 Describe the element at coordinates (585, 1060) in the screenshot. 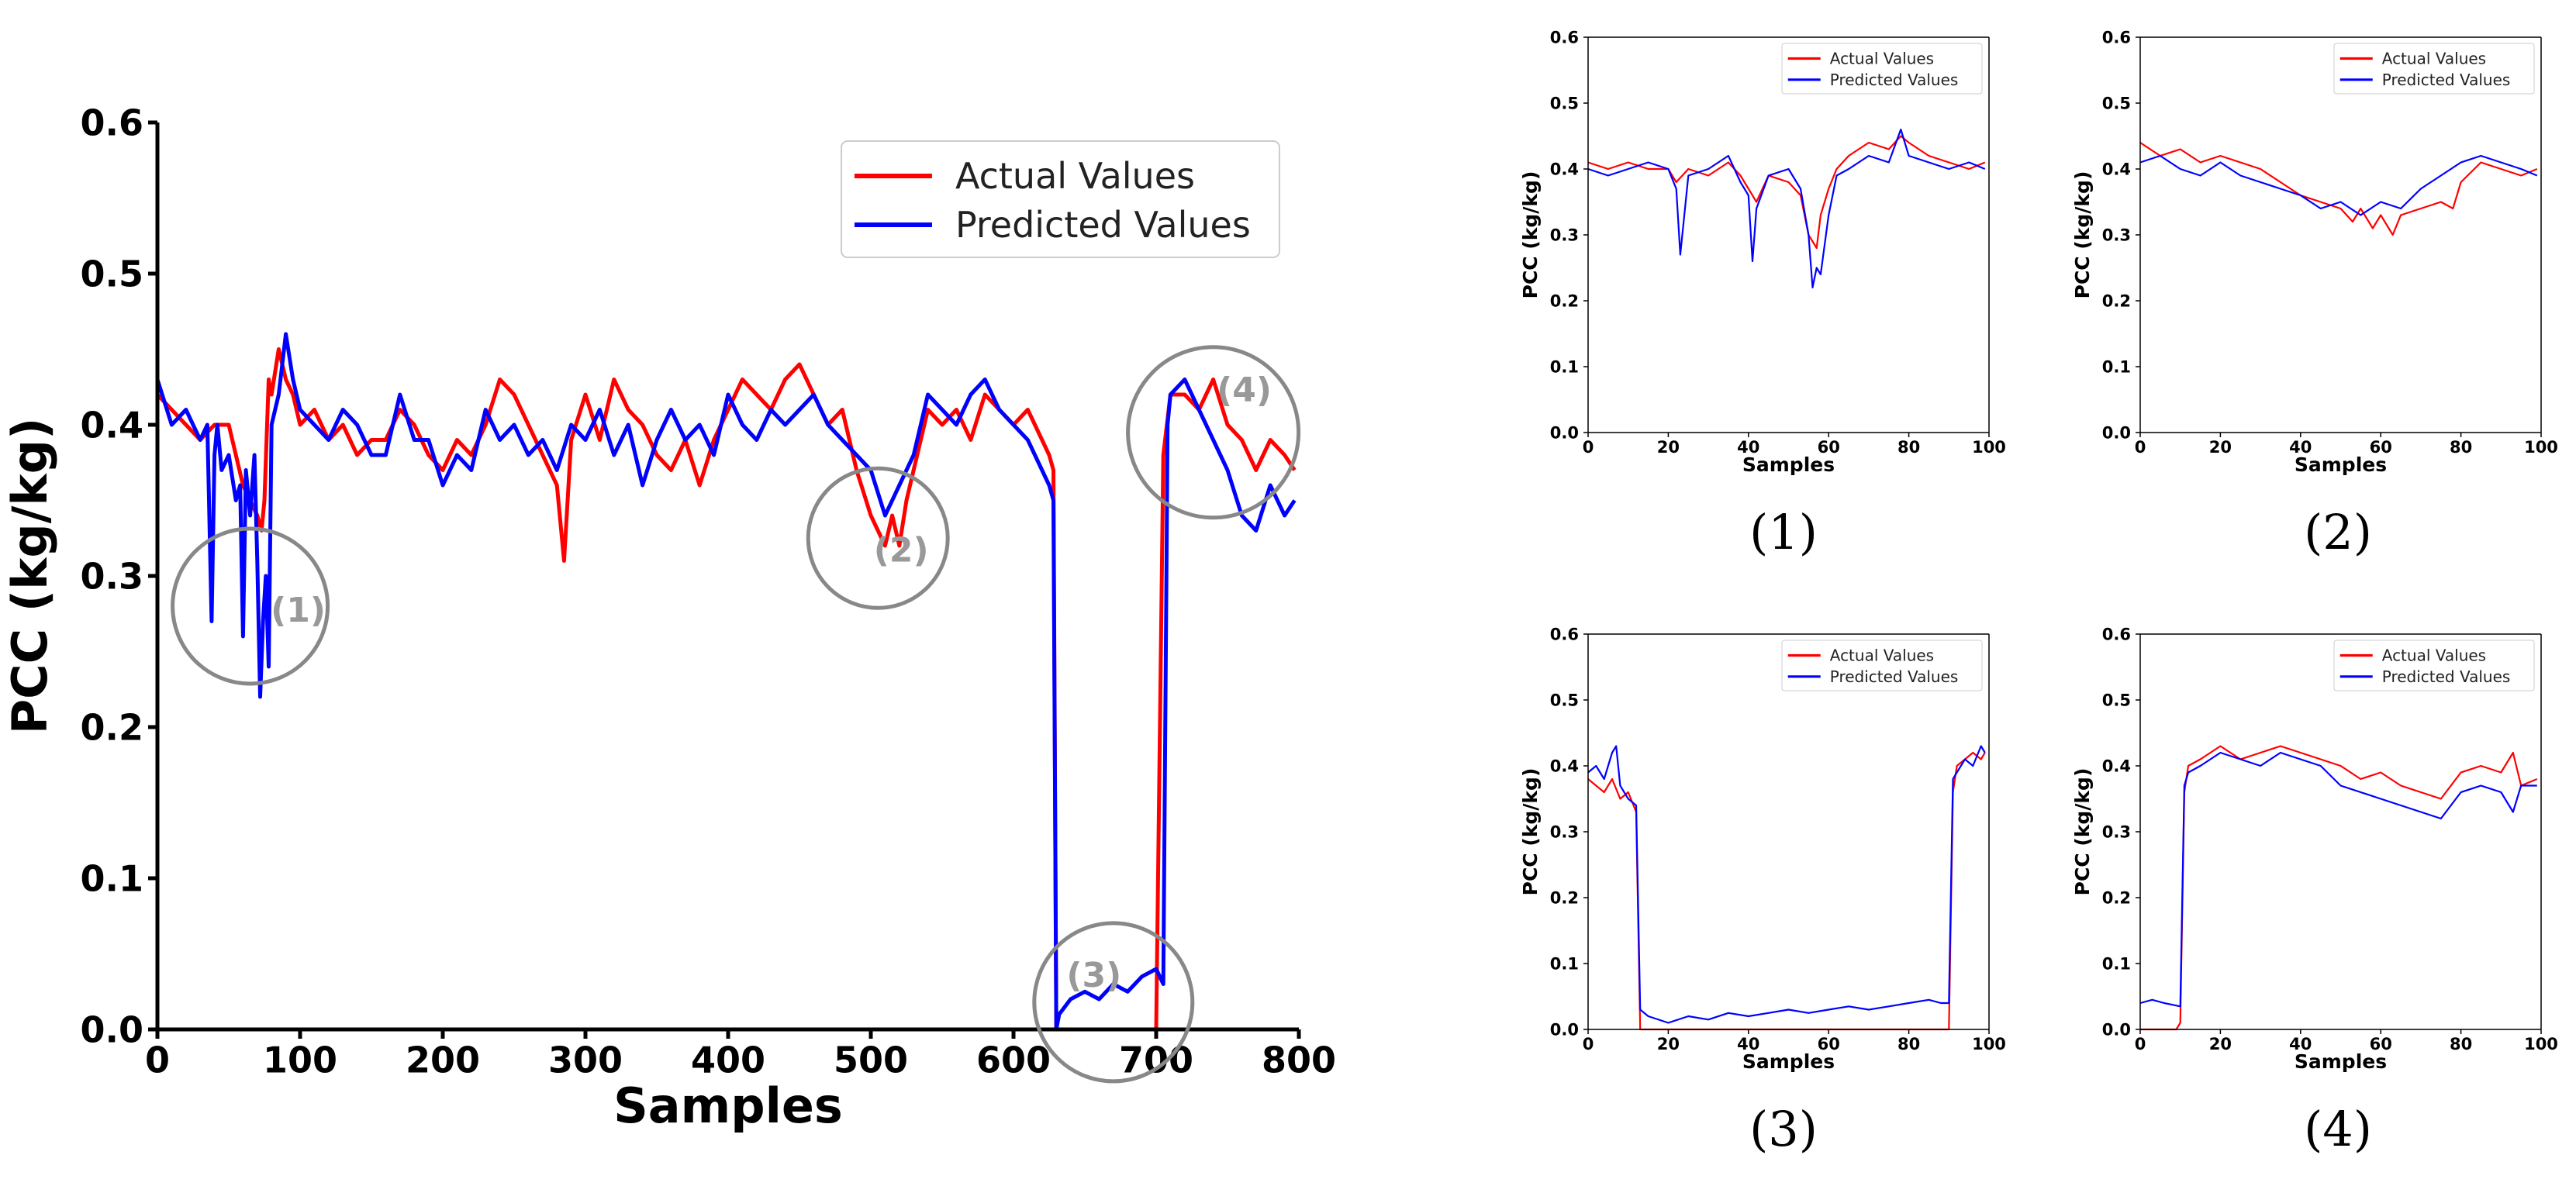

I see `x-tick-label: 300` at that location.